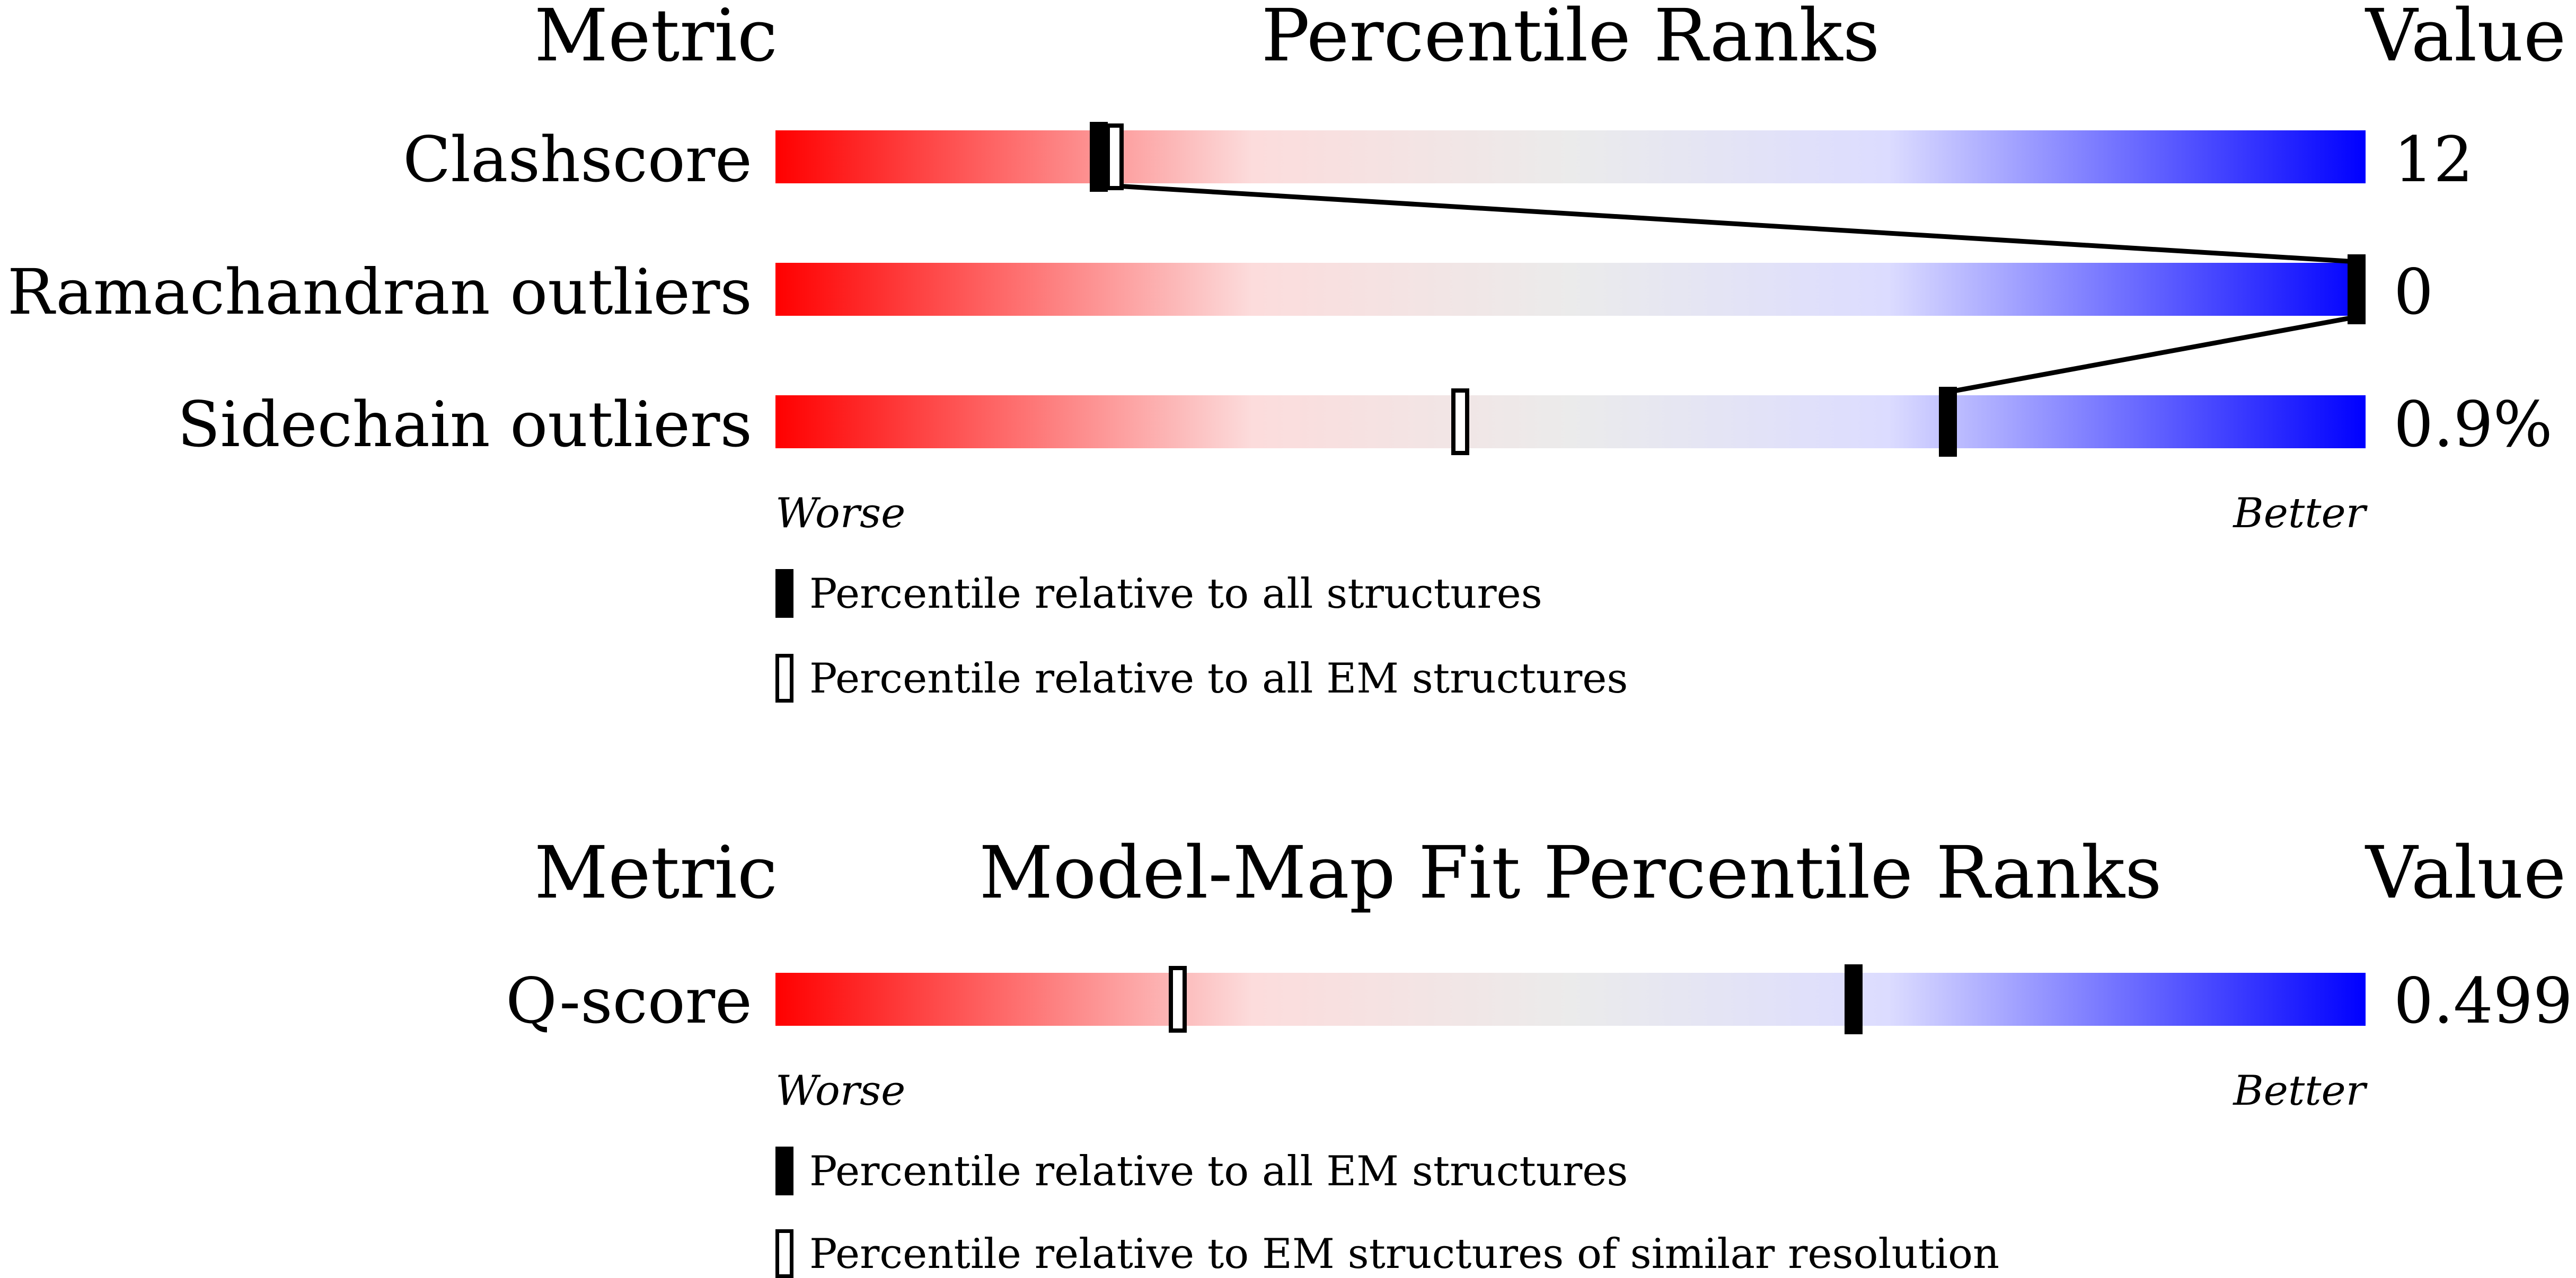 The height and width of the screenshot is (1278, 2576). What do you see at coordinates (1099, 157) in the screenshot?
I see `marker-all-clashscore` at bounding box center [1099, 157].